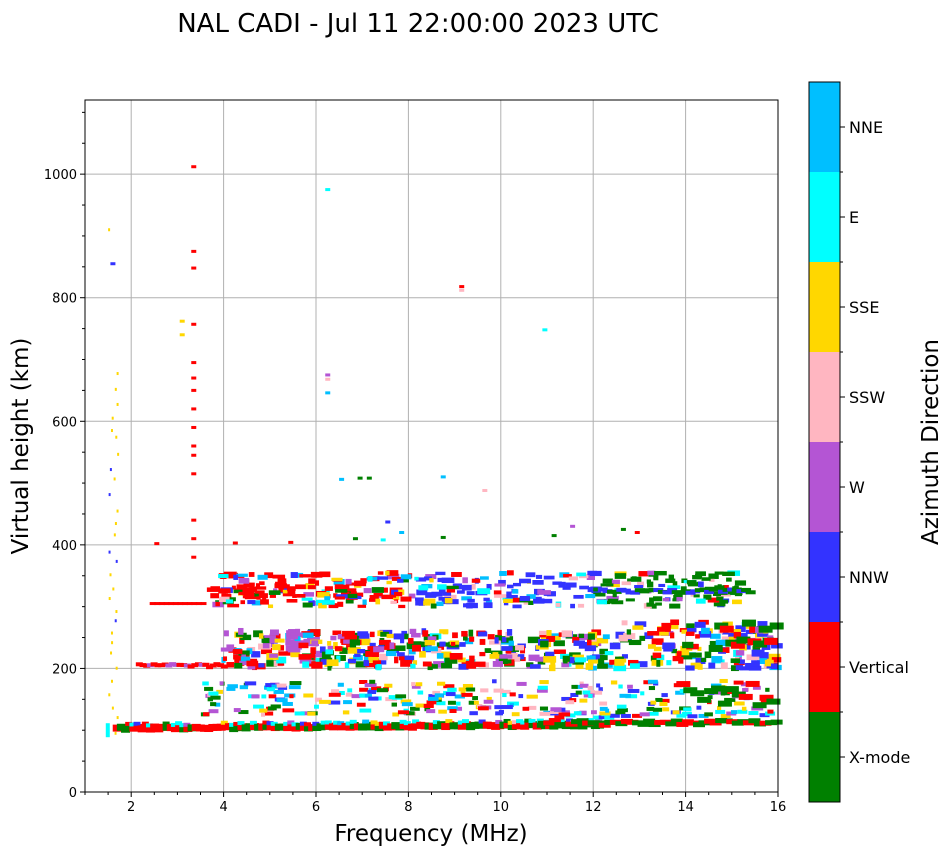 The width and height of the screenshot is (951, 856). What do you see at coordinates (593, 807) in the screenshot?
I see `x-tick-label: 12` at bounding box center [593, 807].